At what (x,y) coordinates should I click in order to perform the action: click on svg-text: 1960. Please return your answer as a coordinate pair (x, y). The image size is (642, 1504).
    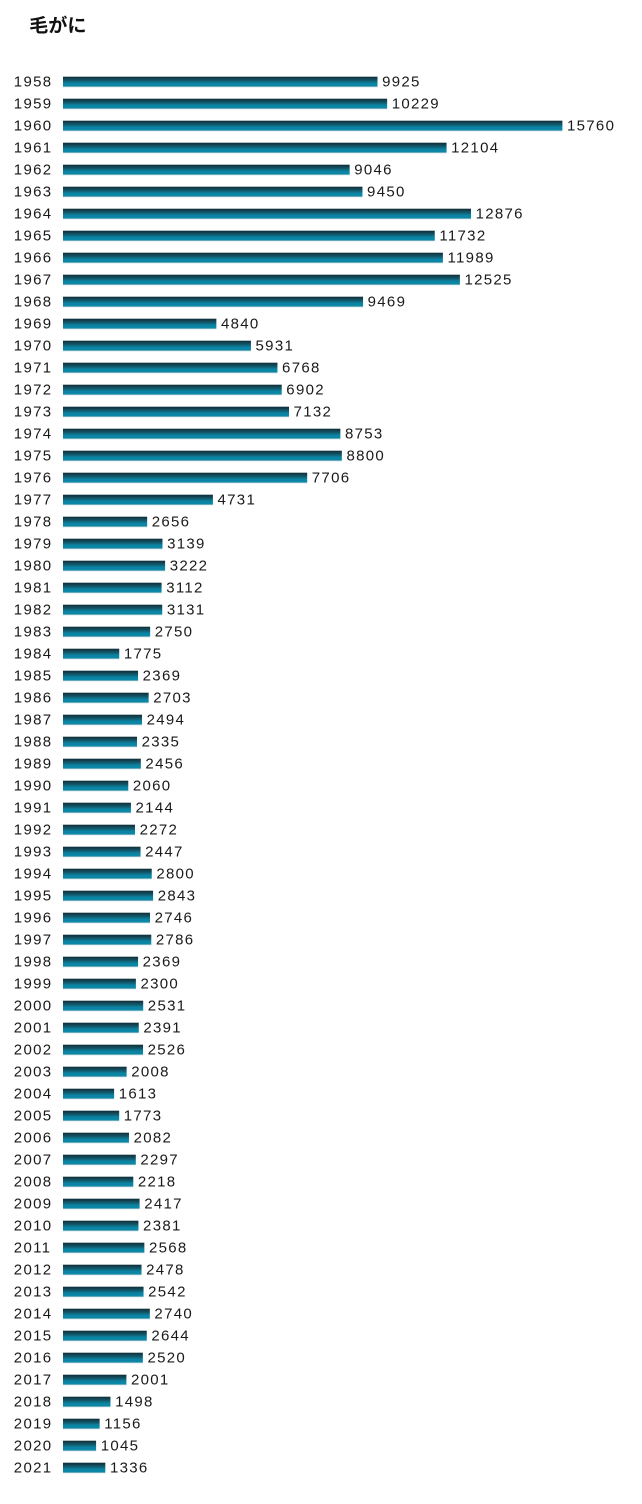
    Looking at the image, I should click on (33, 126).